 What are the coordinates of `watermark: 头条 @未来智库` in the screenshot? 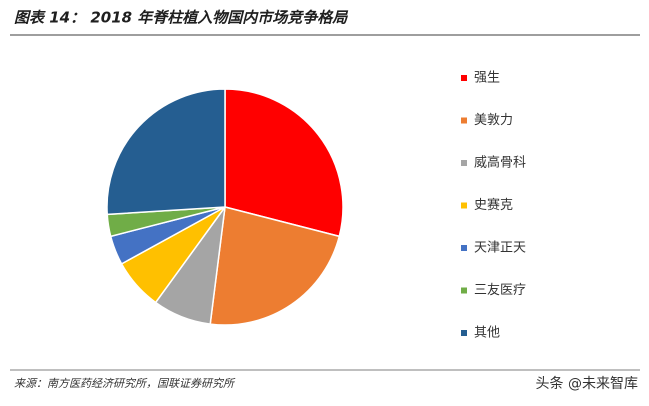 It's located at (587, 383).